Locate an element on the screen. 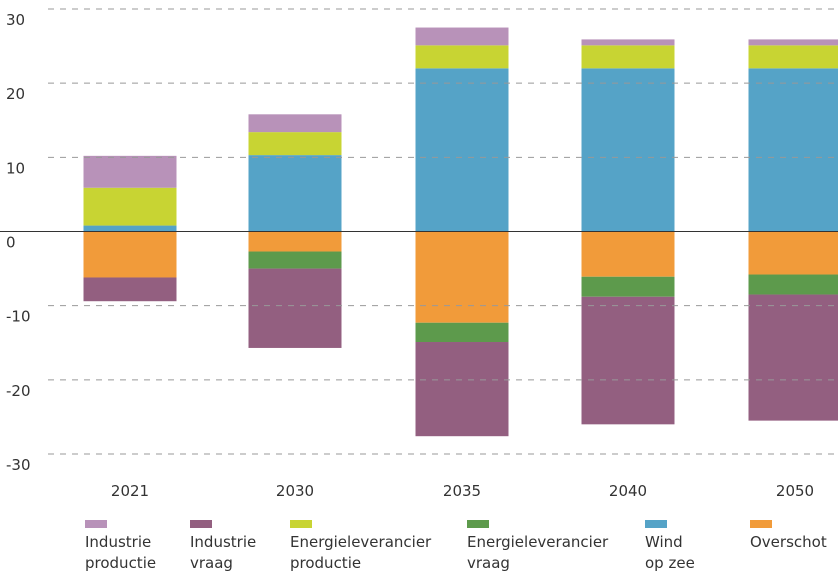 This screenshot has width=838, height=580. x-tick-label: 2040 is located at coordinates (628, 491).